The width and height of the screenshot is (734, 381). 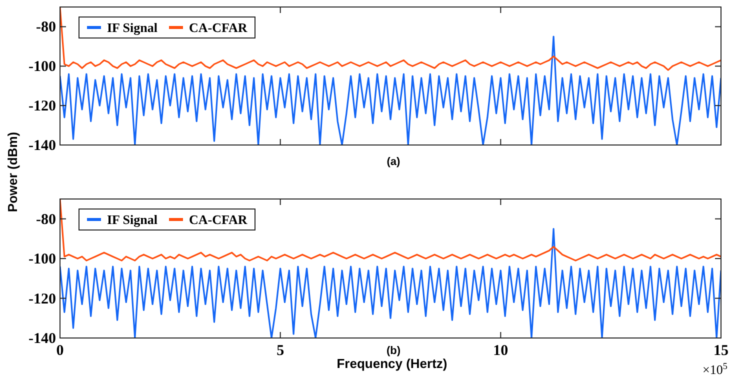 I want to click on text: (b), so click(x=393, y=351).